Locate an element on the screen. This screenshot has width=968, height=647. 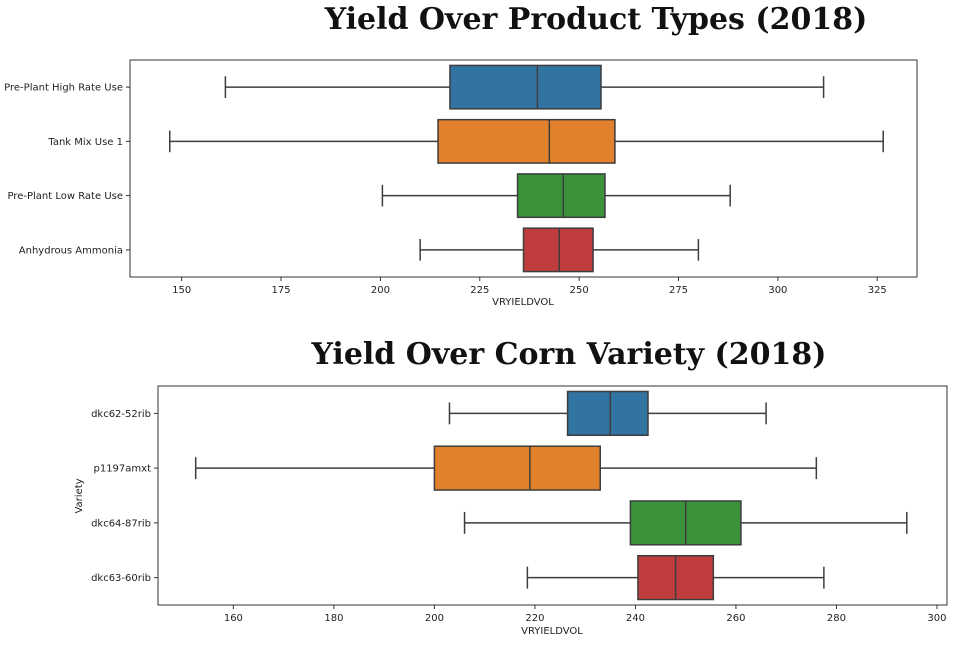
x-tick-label: 325 is located at coordinates (877, 290).